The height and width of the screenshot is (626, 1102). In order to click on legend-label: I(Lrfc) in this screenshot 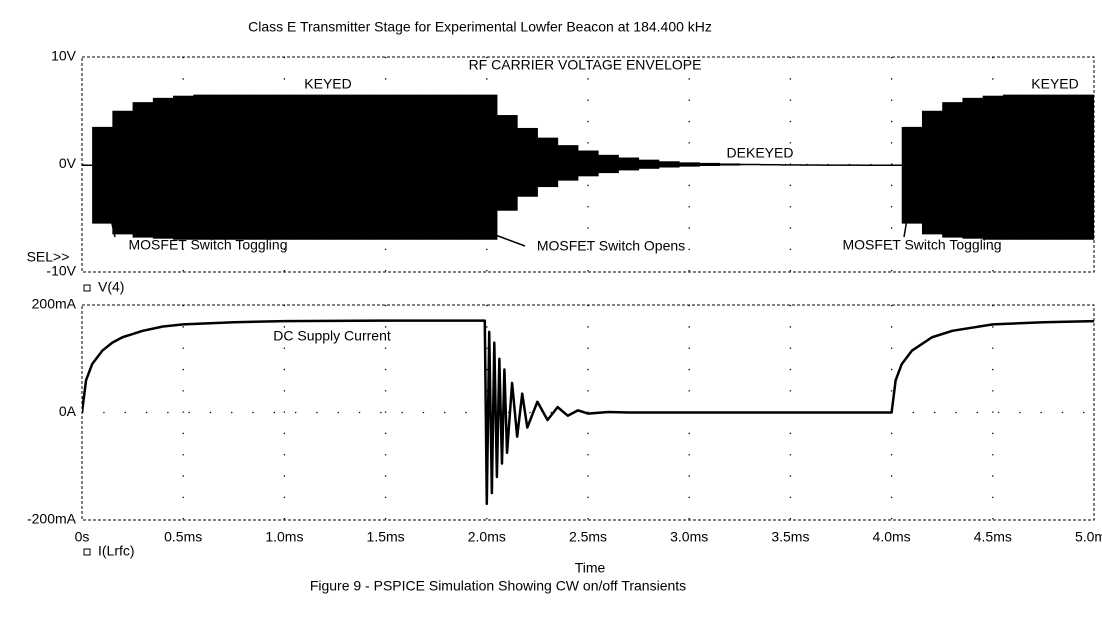, I will do `click(116, 551)`.